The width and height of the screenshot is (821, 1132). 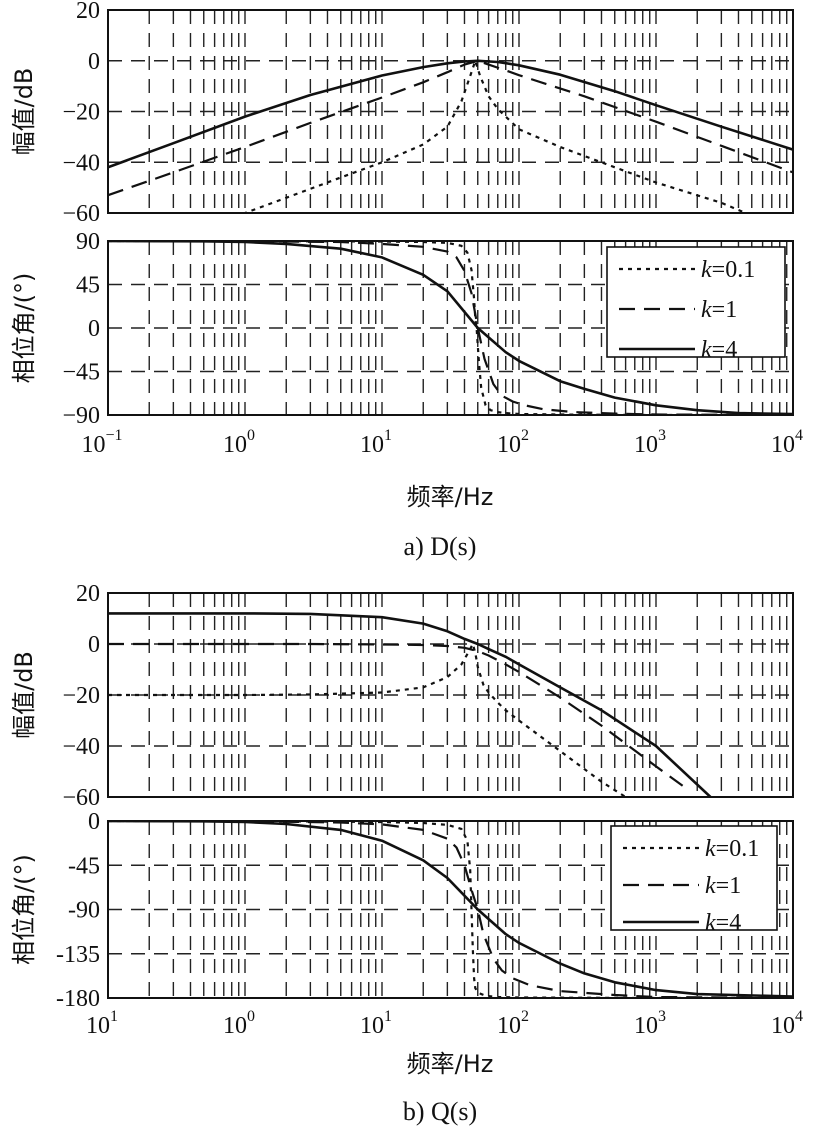 I want to click on y-tick-label: -90, so click(x=84, y=911).